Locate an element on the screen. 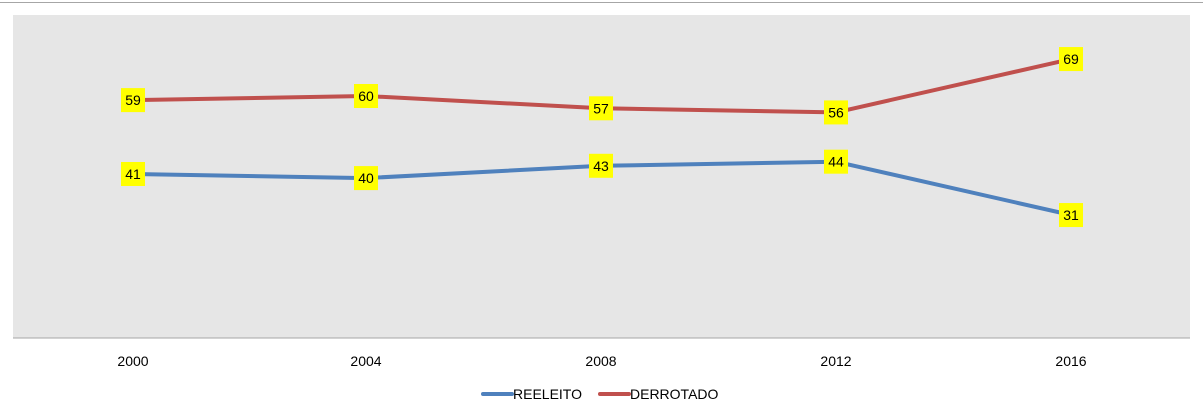 The height and width of the screenshot is (415, 1203). legend-item-reeleito: REELEITO is located at coordinates (531, 394).